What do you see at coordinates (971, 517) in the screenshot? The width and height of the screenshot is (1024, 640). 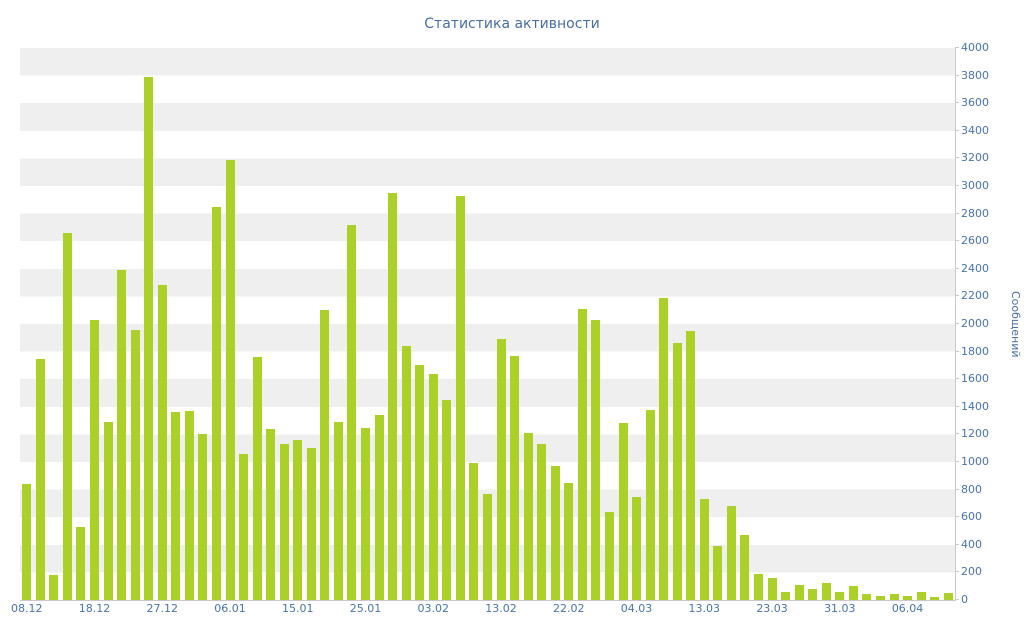 I see `y-tick-label: 600` at bounding box center [971, 517].